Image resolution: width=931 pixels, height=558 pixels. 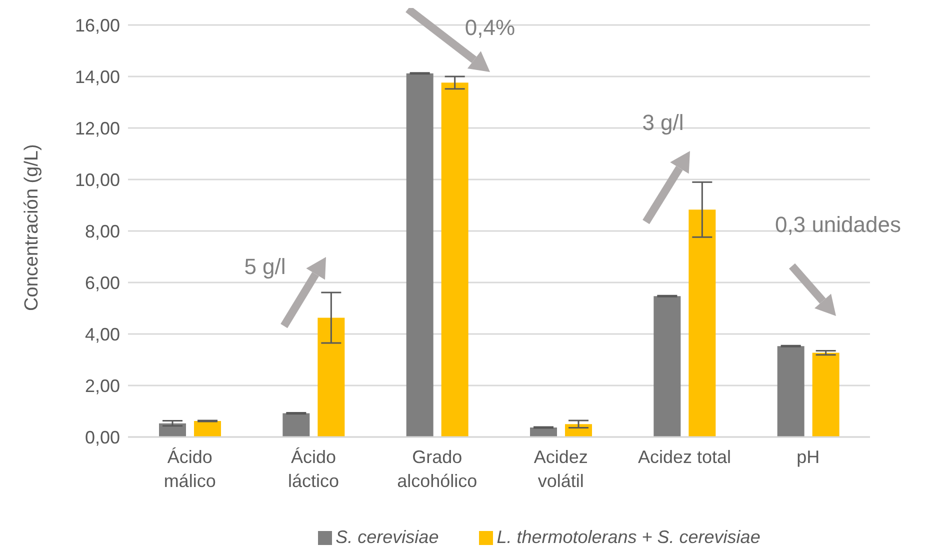 What do you see at coordinates (102, 334) in the screenshot?
I see `y-tick-label: 4,00` at bounding box center [102, 334].